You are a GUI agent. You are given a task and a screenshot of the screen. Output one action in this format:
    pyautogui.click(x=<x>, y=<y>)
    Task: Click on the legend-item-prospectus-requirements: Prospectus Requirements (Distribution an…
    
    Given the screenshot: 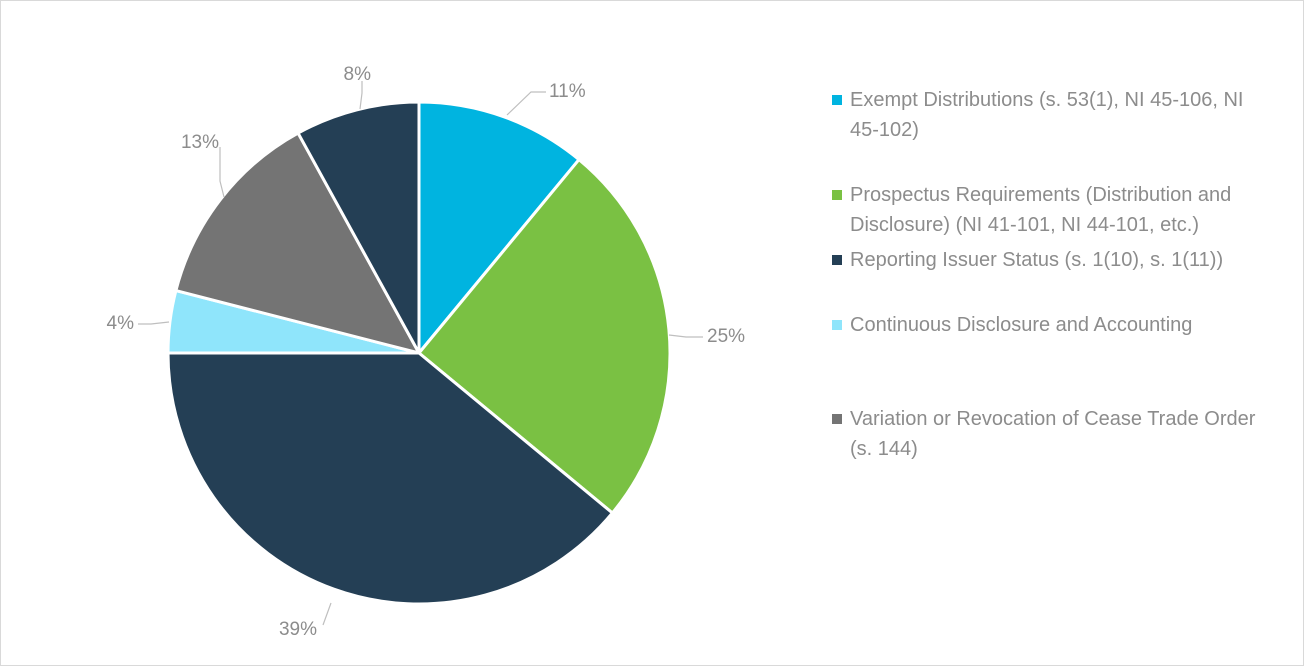 What is the action you would take?
    pyautogui.click(x=1046, y=210)
    